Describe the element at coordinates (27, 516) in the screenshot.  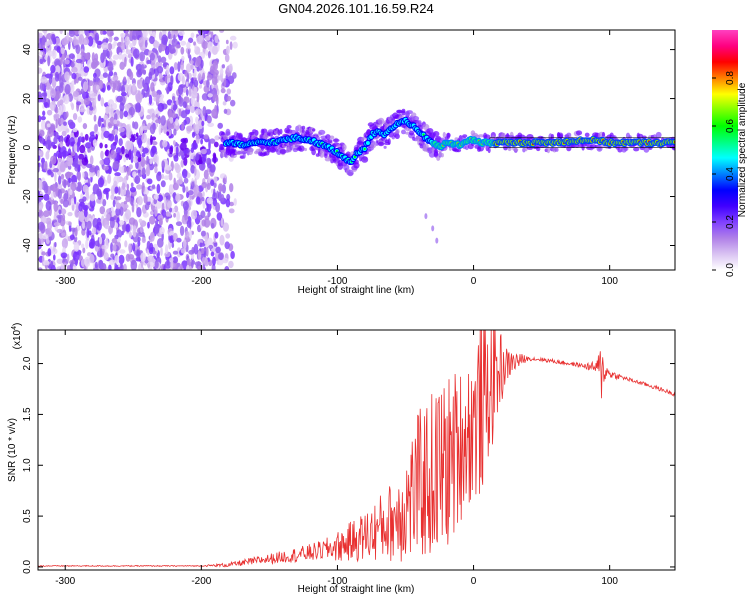
I see `y-tick-label: 0.5` at that location.